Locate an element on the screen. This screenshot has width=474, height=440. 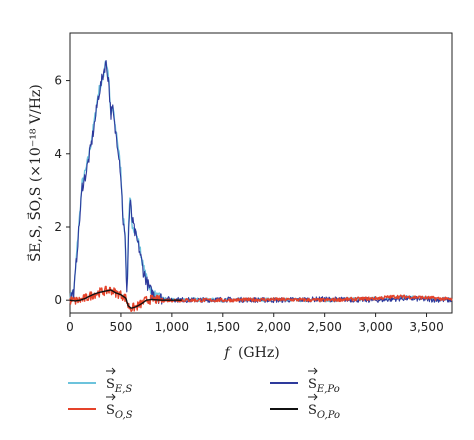
x-axis-label-unit: (GHz) is located at coordinates (259, 353).